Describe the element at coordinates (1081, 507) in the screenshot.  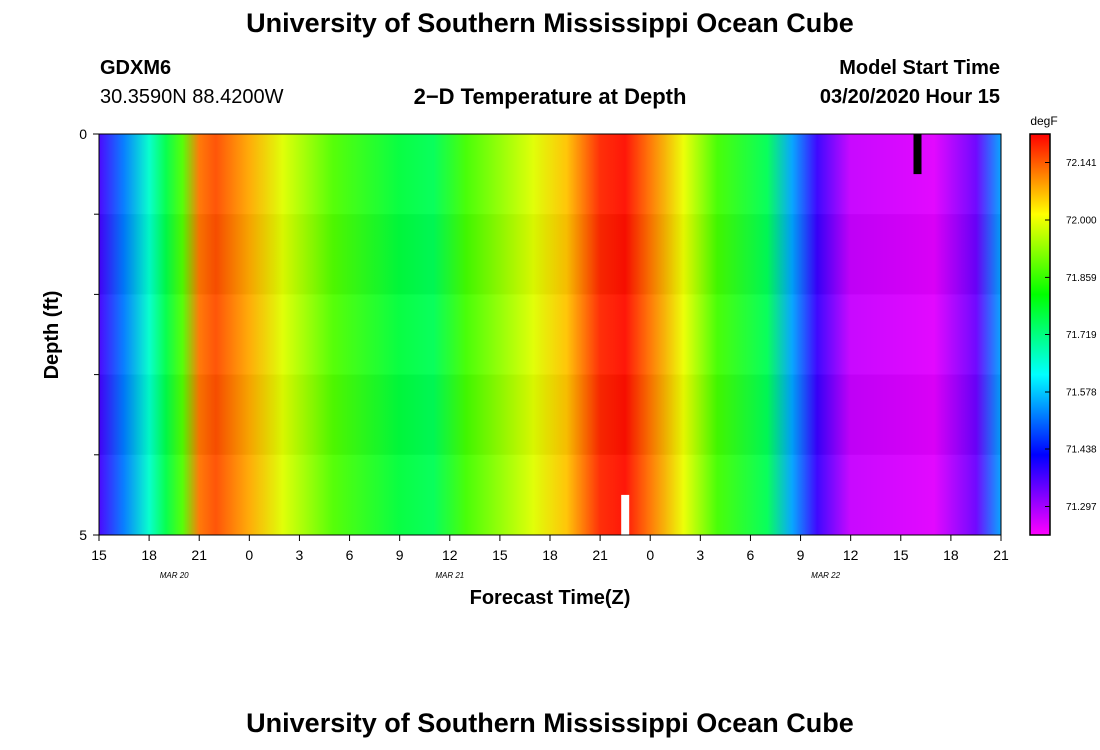
I see `colorbar-tick-label: 71.297` at that location.